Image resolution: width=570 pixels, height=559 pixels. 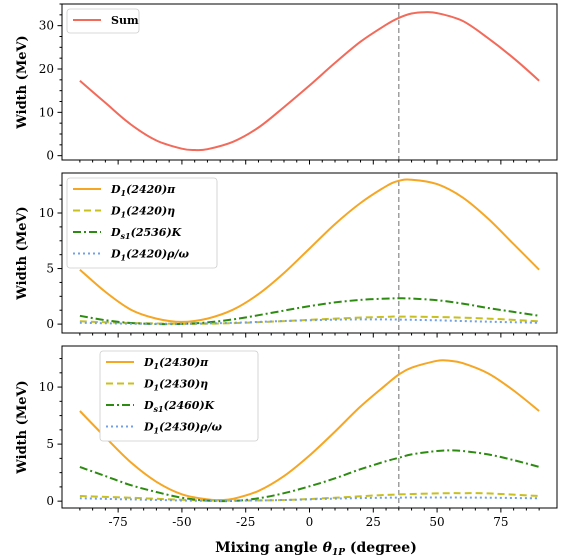 I want to click on x-axis-label: Mixing angle θ1P (degree), so click(x=316, y=549).